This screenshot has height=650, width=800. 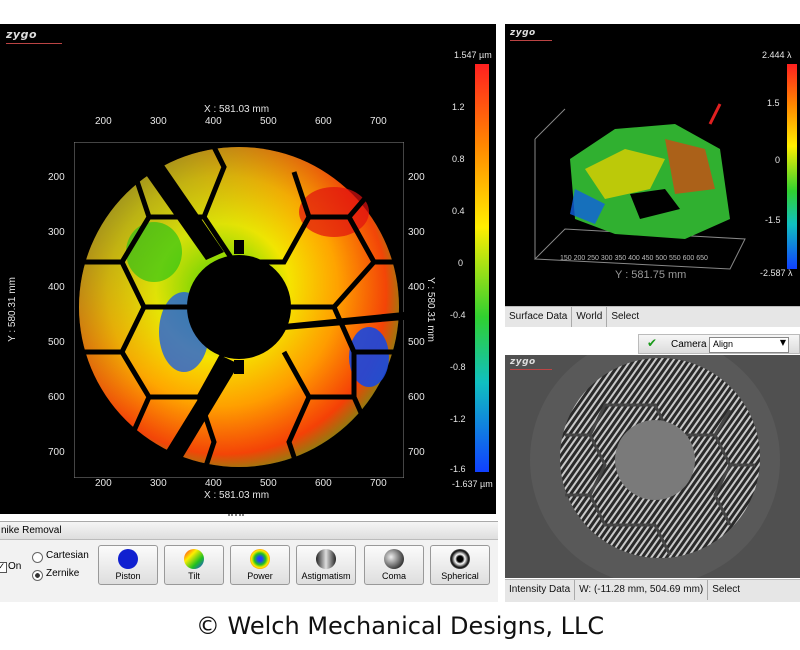 I want to click on y-tick-right: 500, so click(x=416, y=342).